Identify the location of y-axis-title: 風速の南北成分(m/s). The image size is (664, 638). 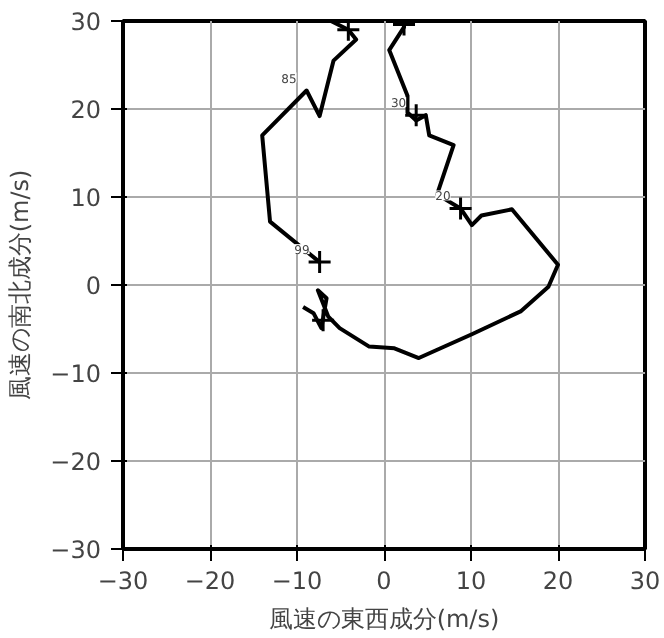
(20, 285).